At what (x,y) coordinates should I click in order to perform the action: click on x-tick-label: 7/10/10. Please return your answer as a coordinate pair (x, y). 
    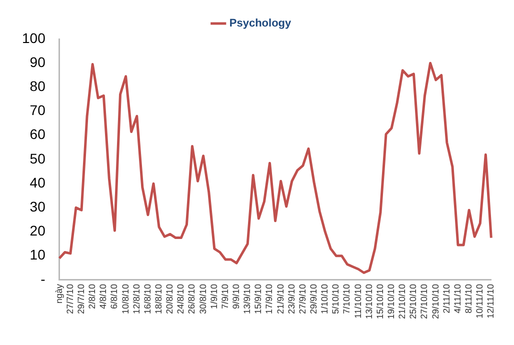
    Looking at the image, I should click on (347, 299).